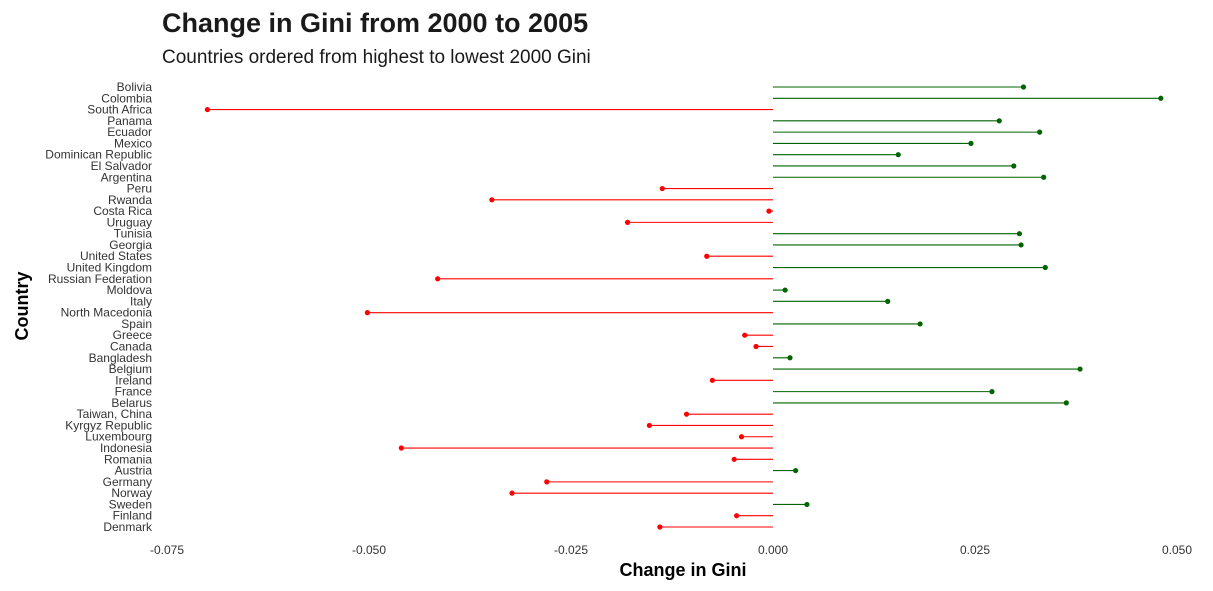 This screenshot has width=1213, height=591. What do you see at coordinates (898, 155) in the screenshot?
I see `point-dominican-republic` at bounding box center [898, 155].